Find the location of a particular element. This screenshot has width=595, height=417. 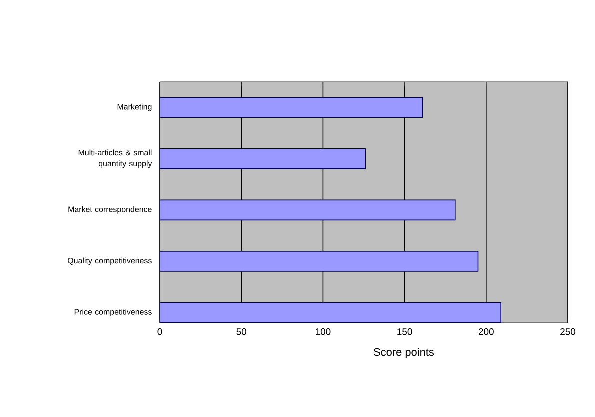

x-tick-label: 100 is located at coordinates (323, 332).